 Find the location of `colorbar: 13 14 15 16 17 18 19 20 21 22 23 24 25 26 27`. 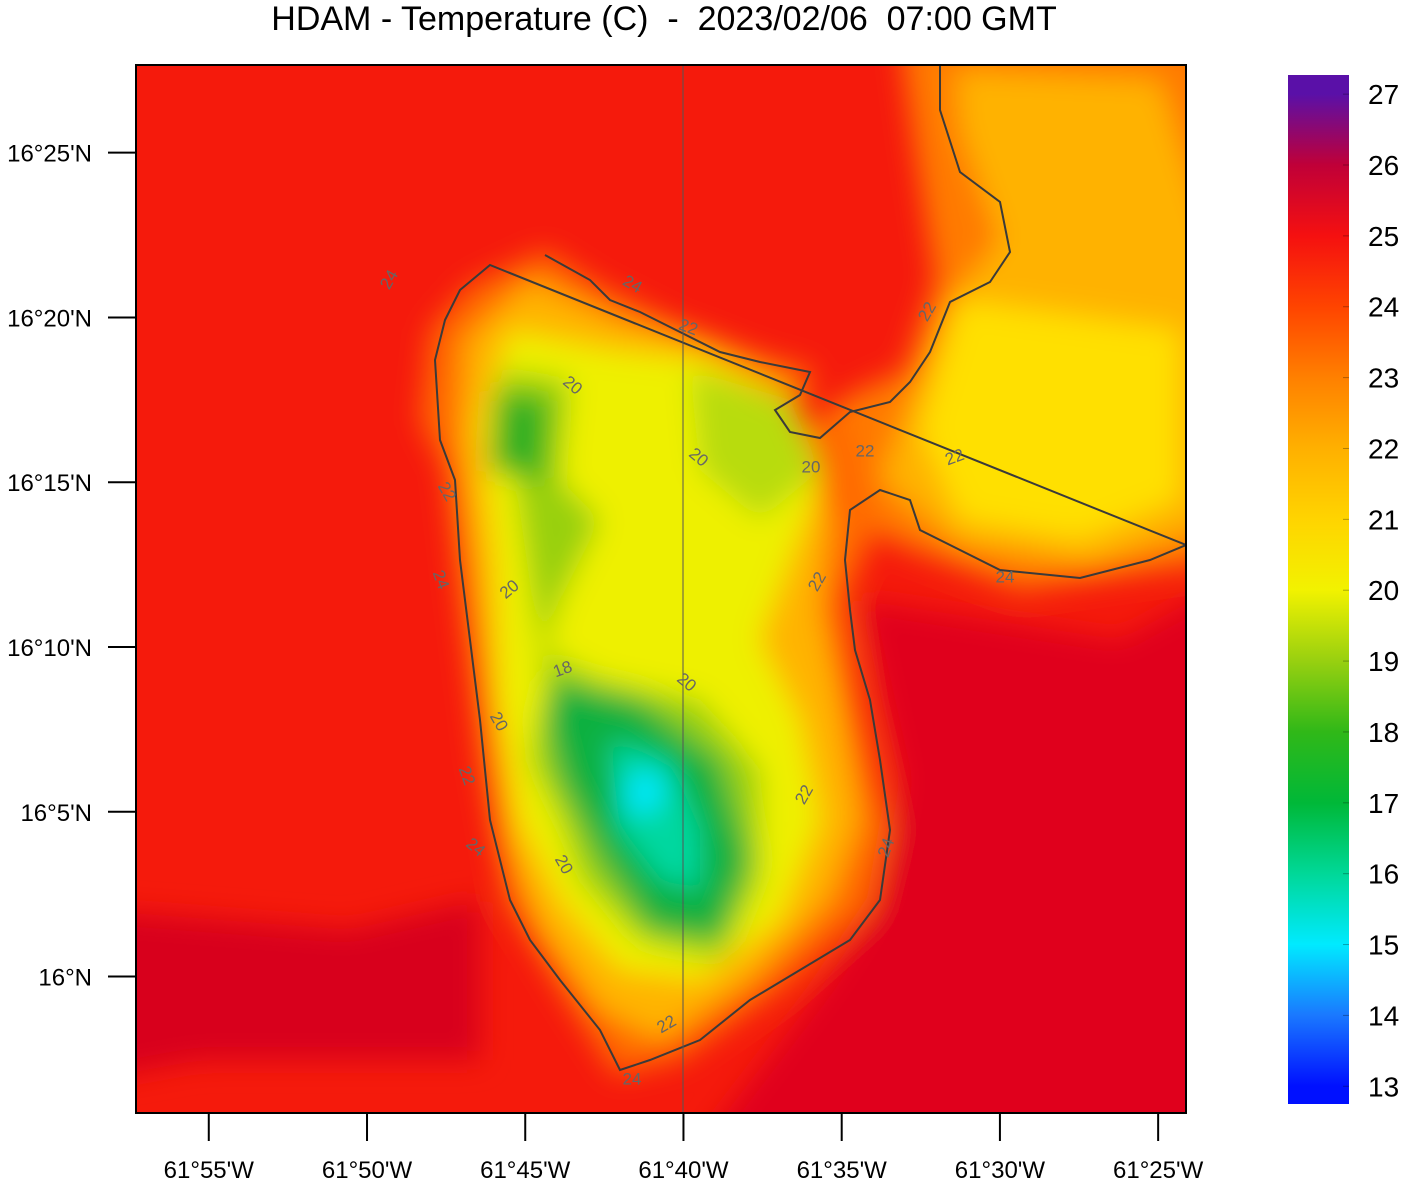

colorbar: 13 14 15 16 17 18 19 20 21 22 23 24 25 26 27 is located at coordinates (1343, 589).